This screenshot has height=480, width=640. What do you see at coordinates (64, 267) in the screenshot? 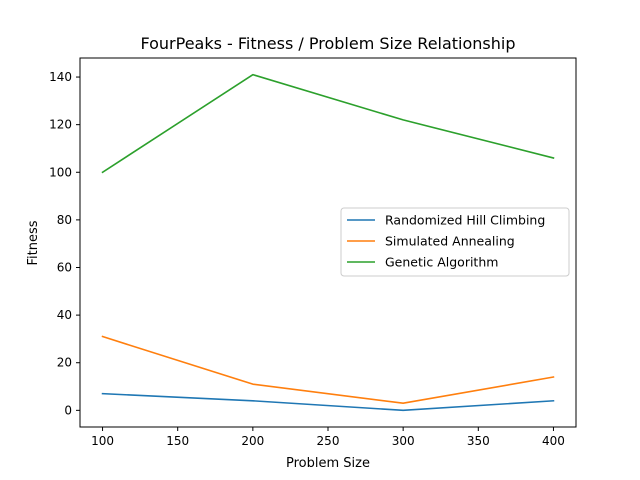
I see `y-tick-label: 60` at bounding box center [64, 267].